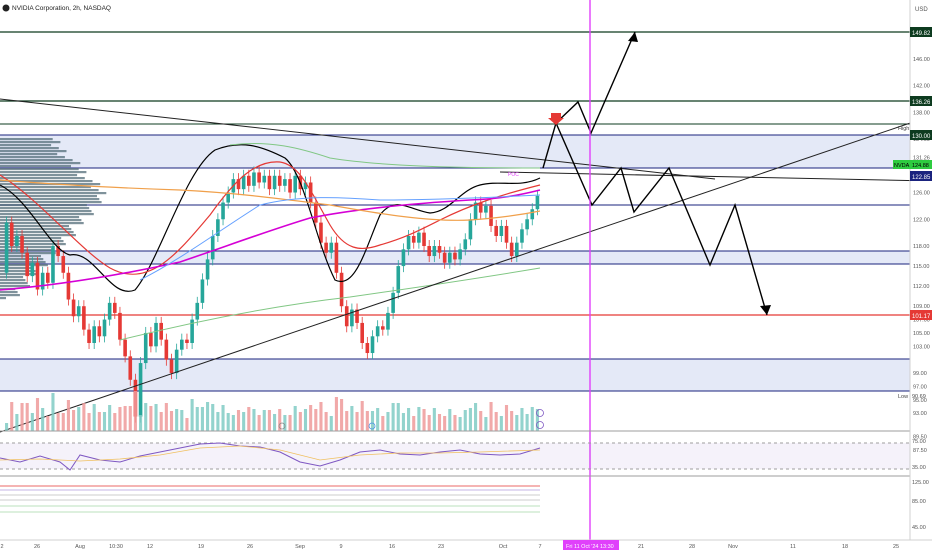  I want to click on ma-red, so click(270, 218).